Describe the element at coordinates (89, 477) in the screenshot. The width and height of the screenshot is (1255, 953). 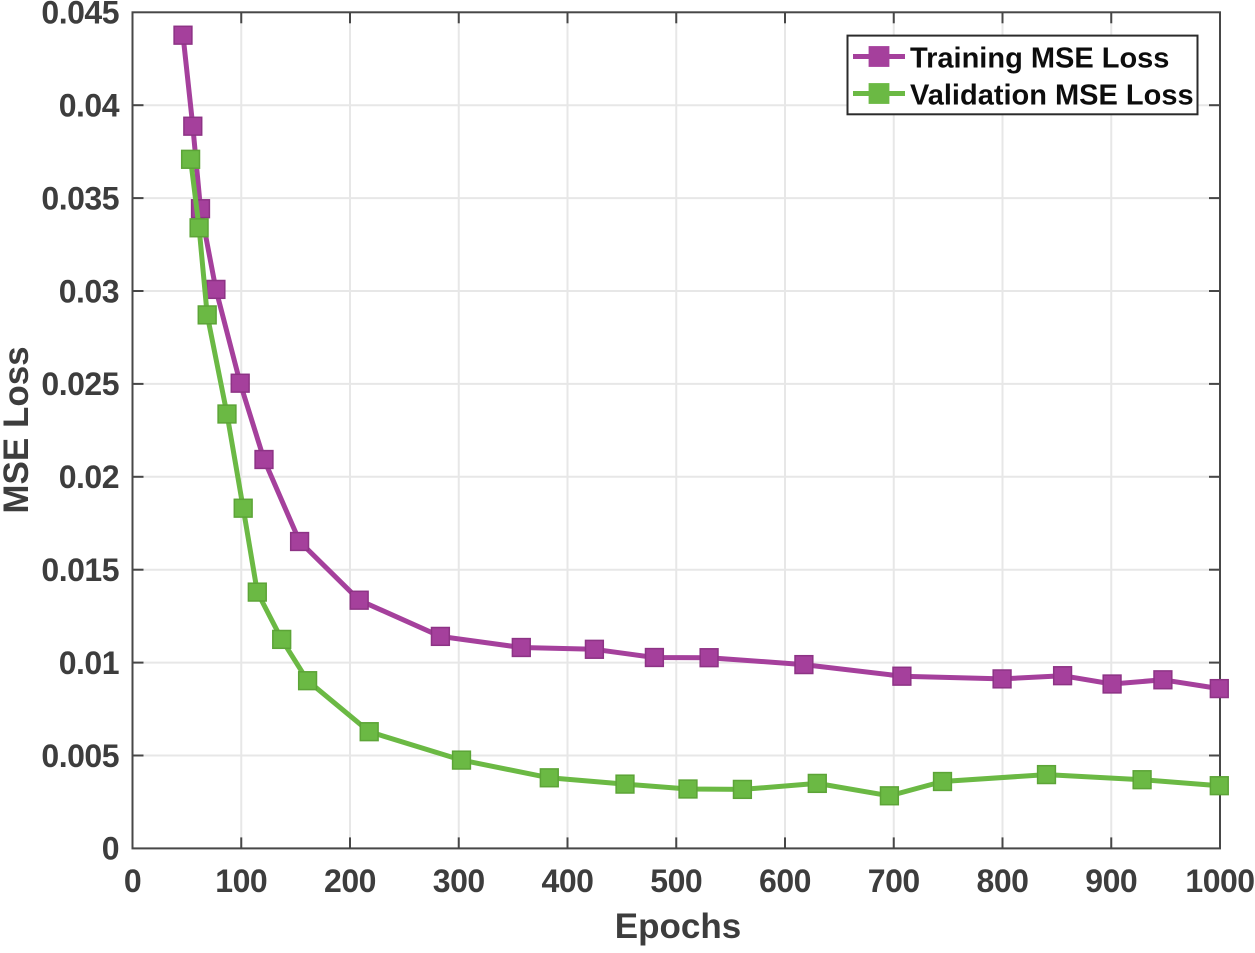
I see `svg-text: 0.02` at that location.